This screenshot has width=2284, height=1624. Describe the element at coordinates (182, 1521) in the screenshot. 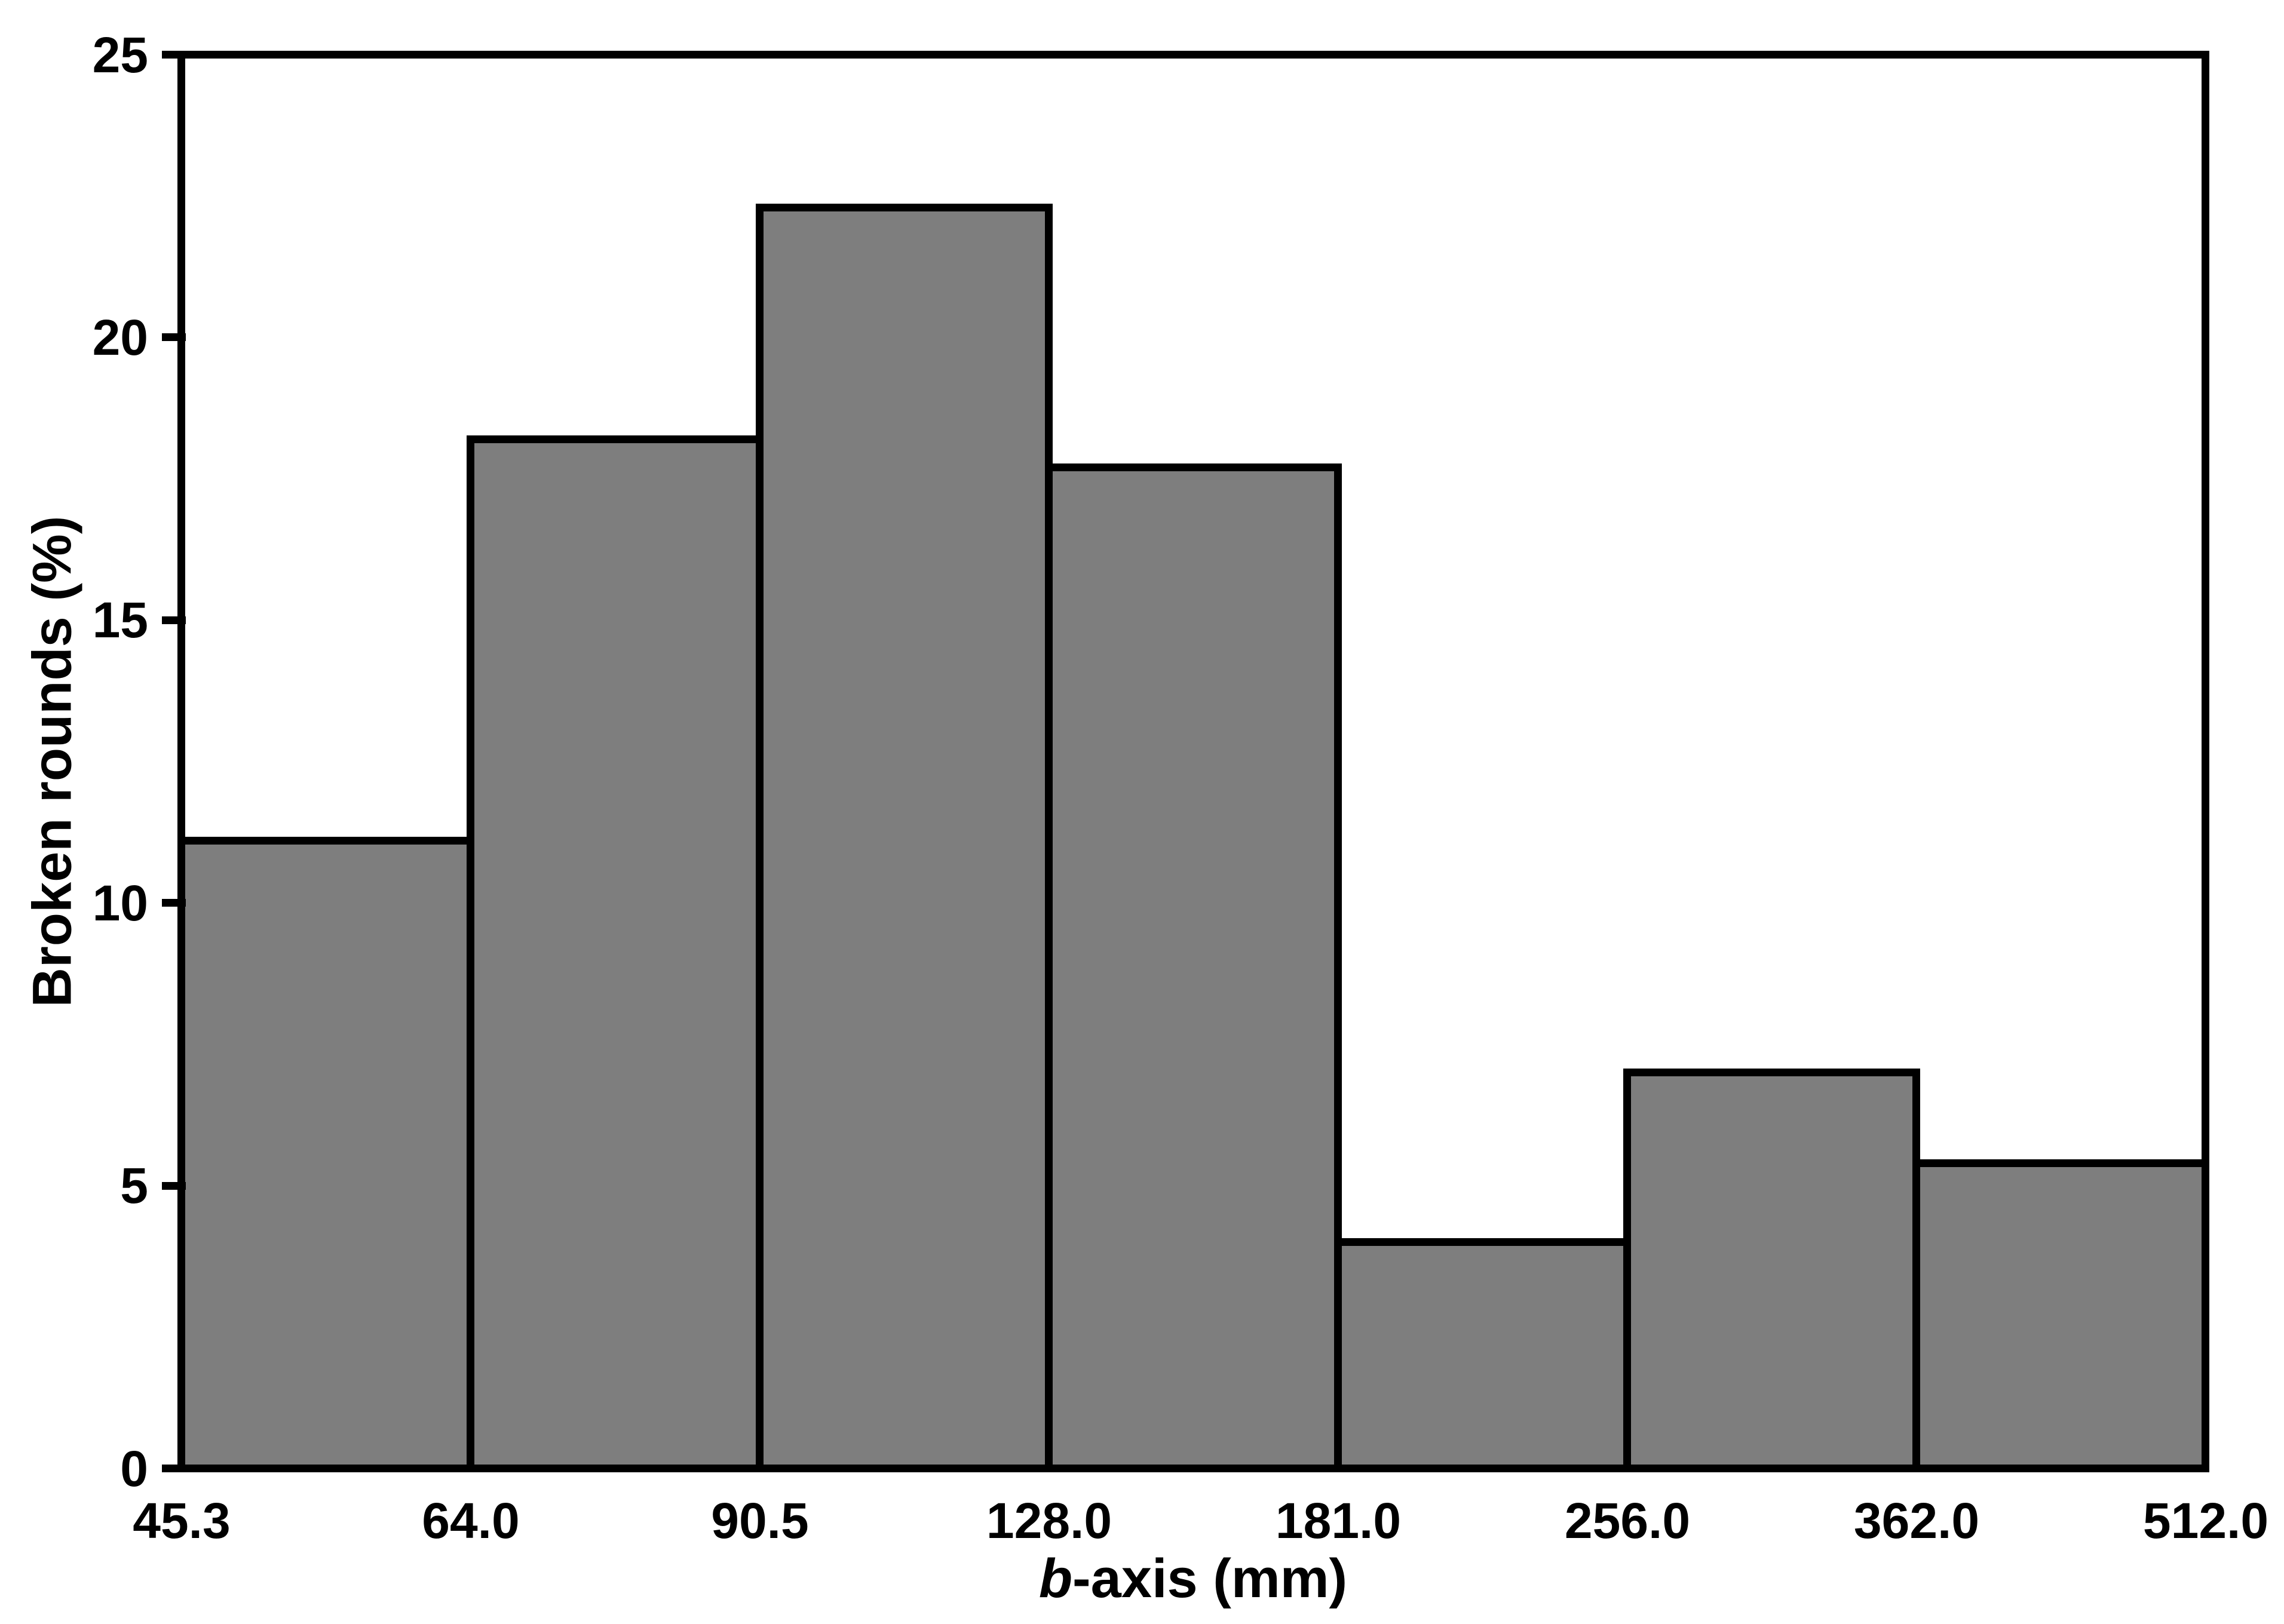

I see `x-tick-label: 45.3` at that location.